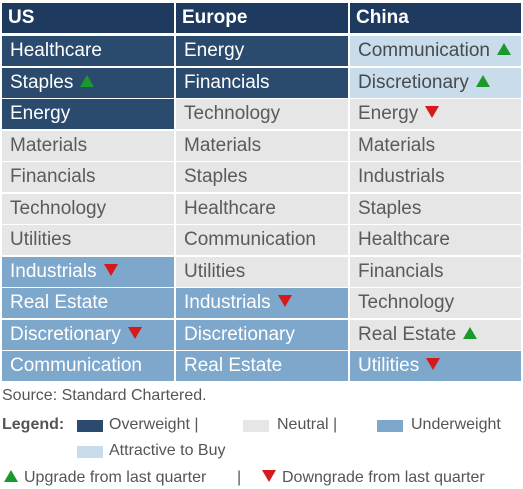  What do you see at coordinates (435, 18) in the screenshot?
I see `column-header-china: China` at bounding box center [435, 18].